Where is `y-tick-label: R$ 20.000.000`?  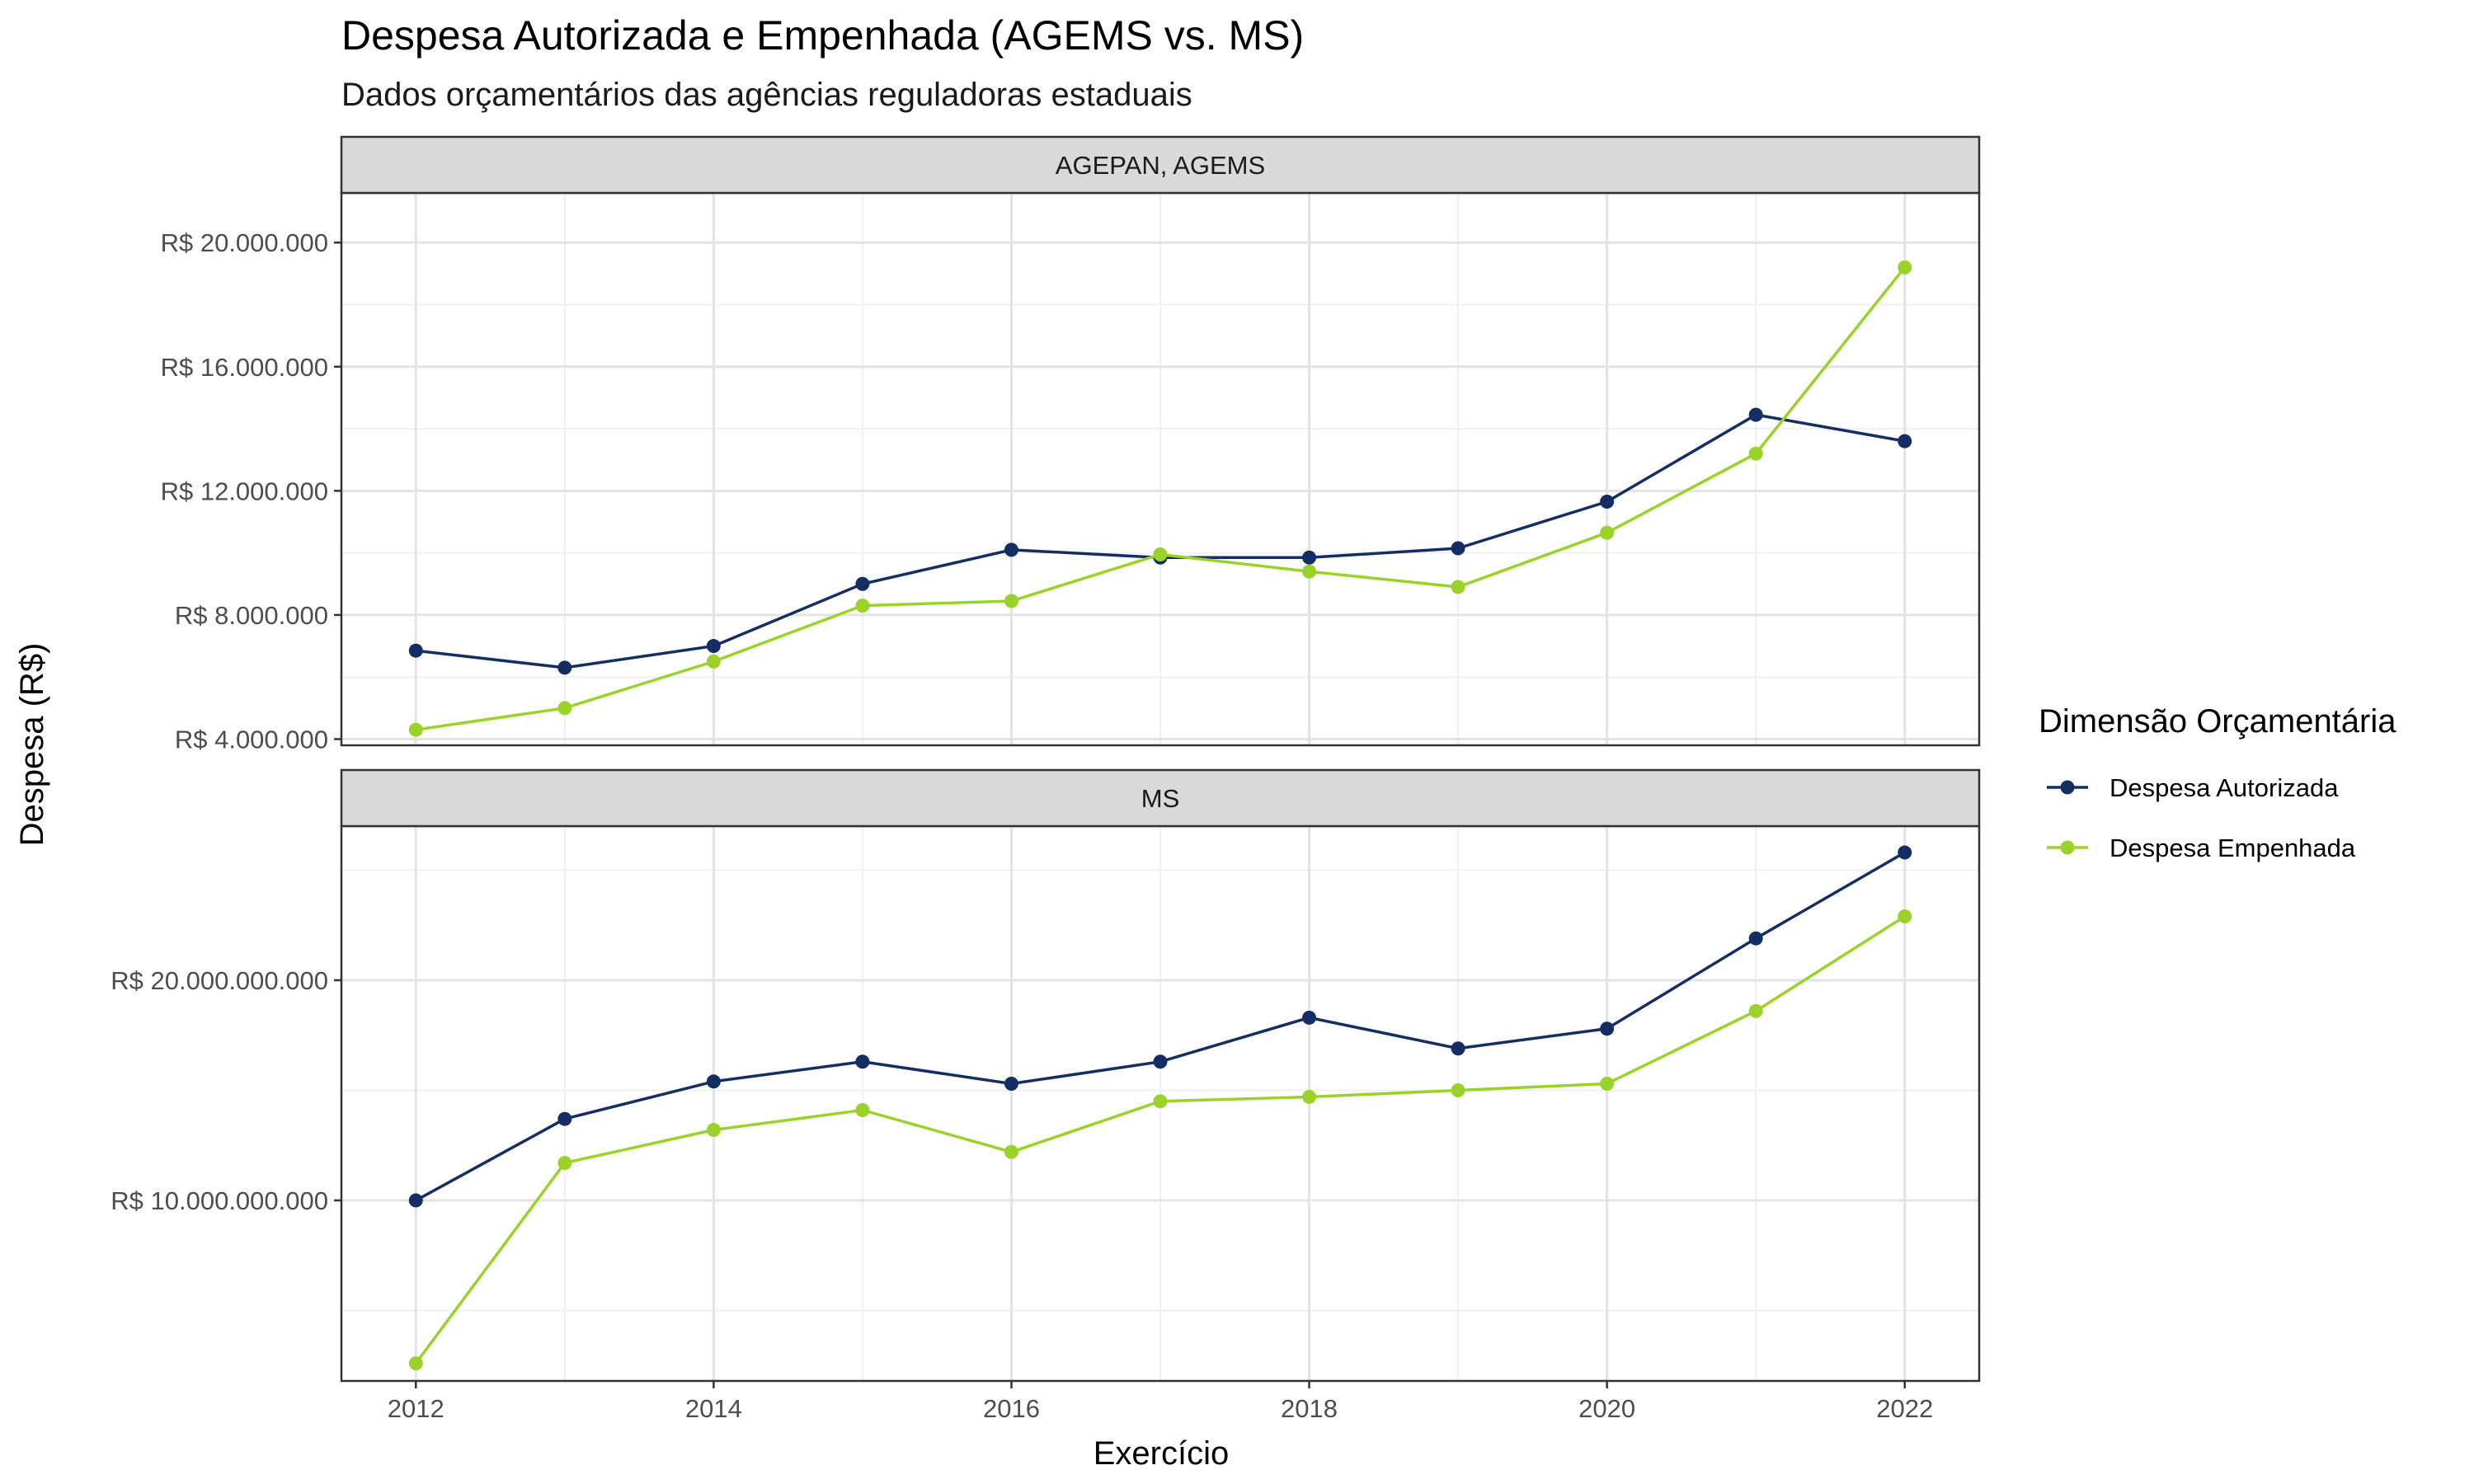
y-tick-label: R$ 20.000.000 is located at coordinates (244, 242).